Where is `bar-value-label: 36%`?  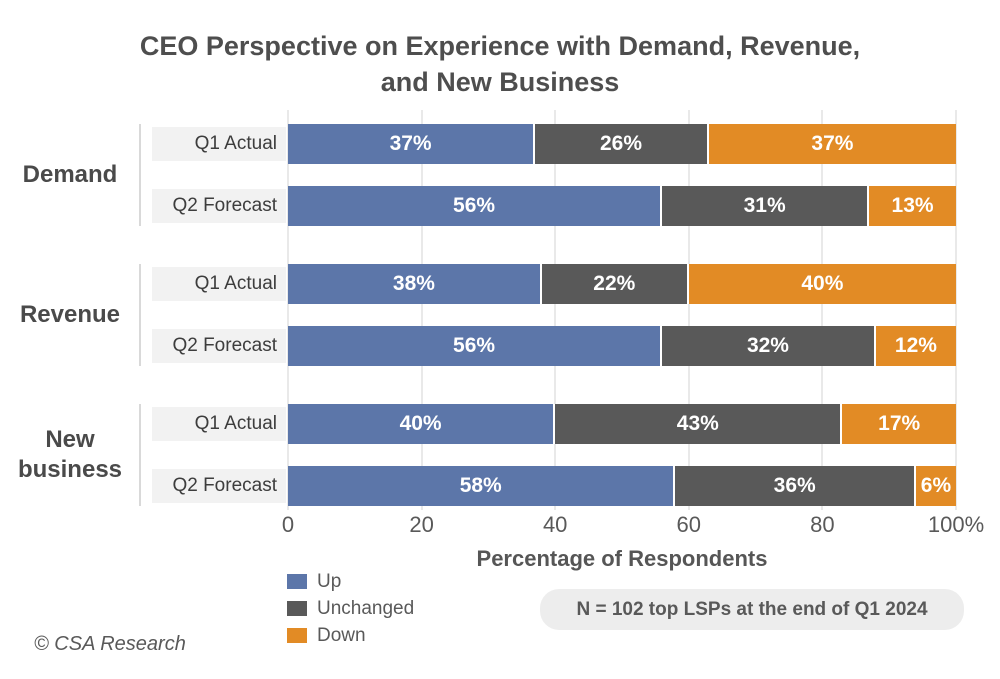
bar-value-label: 36% is located at coordinates (794, 485).